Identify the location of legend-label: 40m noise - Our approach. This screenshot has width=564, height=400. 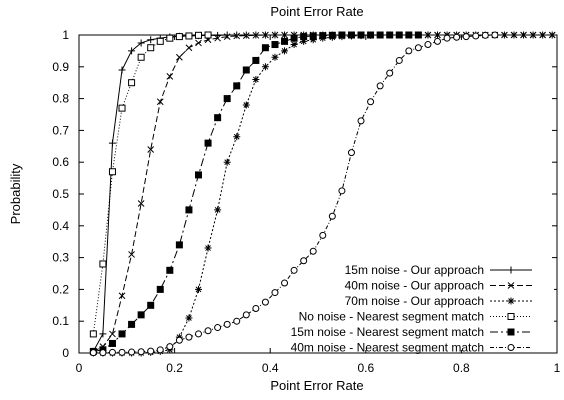
(414, 286).